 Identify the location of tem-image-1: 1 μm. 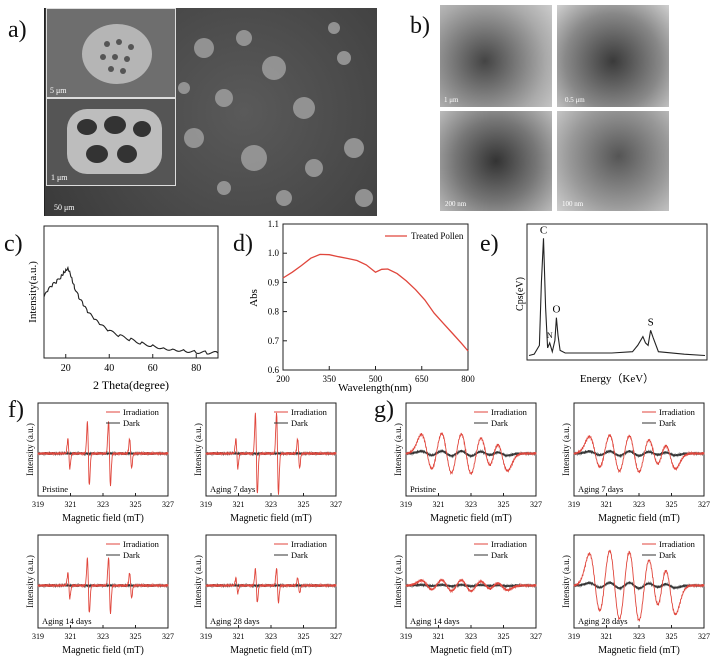
(496, 56).